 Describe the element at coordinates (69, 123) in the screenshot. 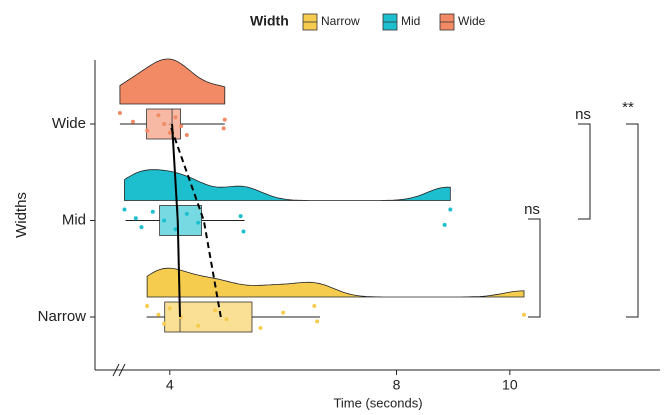

I see `y-tick-label: Wide` at that location.